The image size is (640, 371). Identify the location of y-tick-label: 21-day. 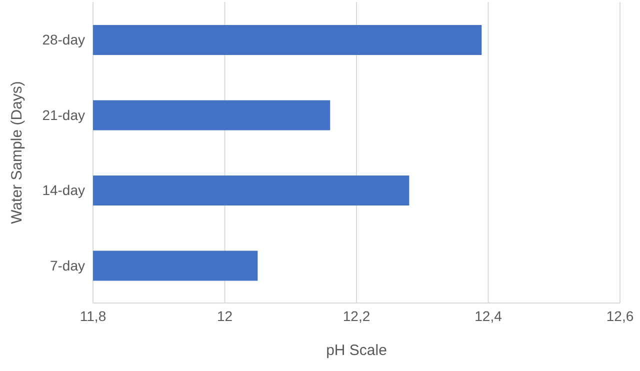
(63, 114).